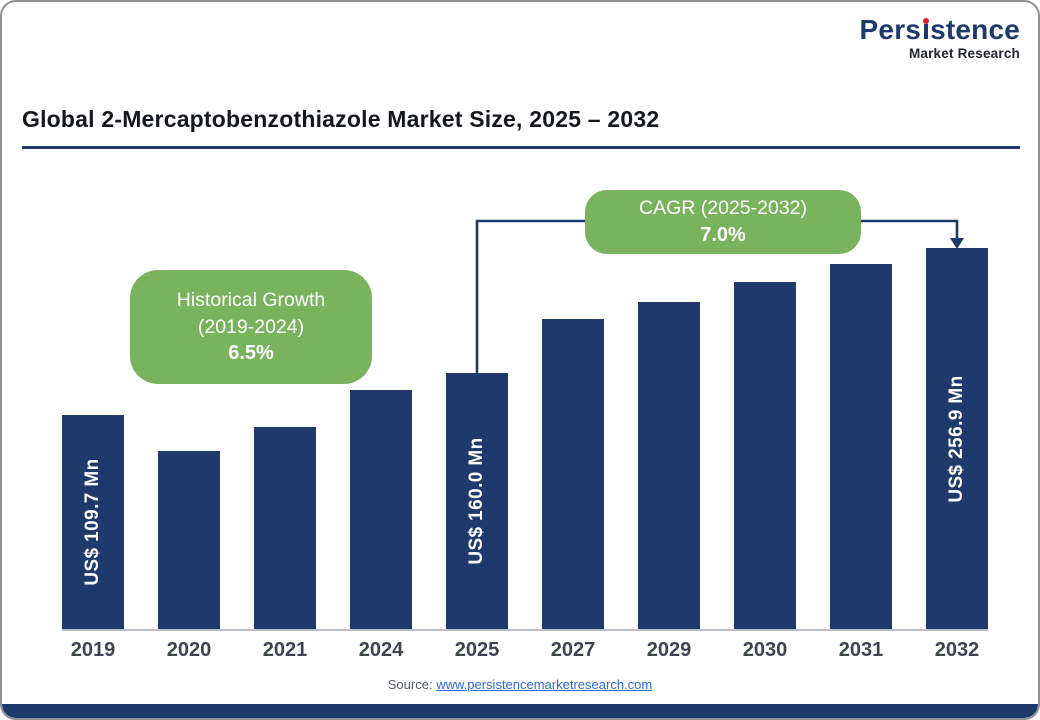  What do you see at coordinates (861, 649) in the screenshot?
I see `x-tick-2031: 2031` at bounding box center [861, 649].